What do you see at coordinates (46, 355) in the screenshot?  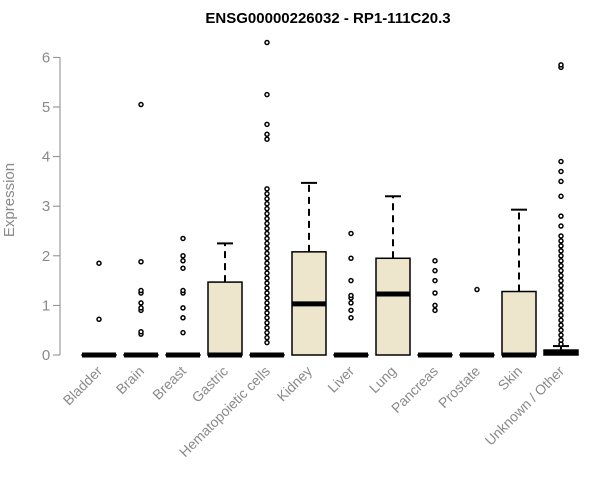 I see `y-tick-label: 0` at bounding box center [46, 355].